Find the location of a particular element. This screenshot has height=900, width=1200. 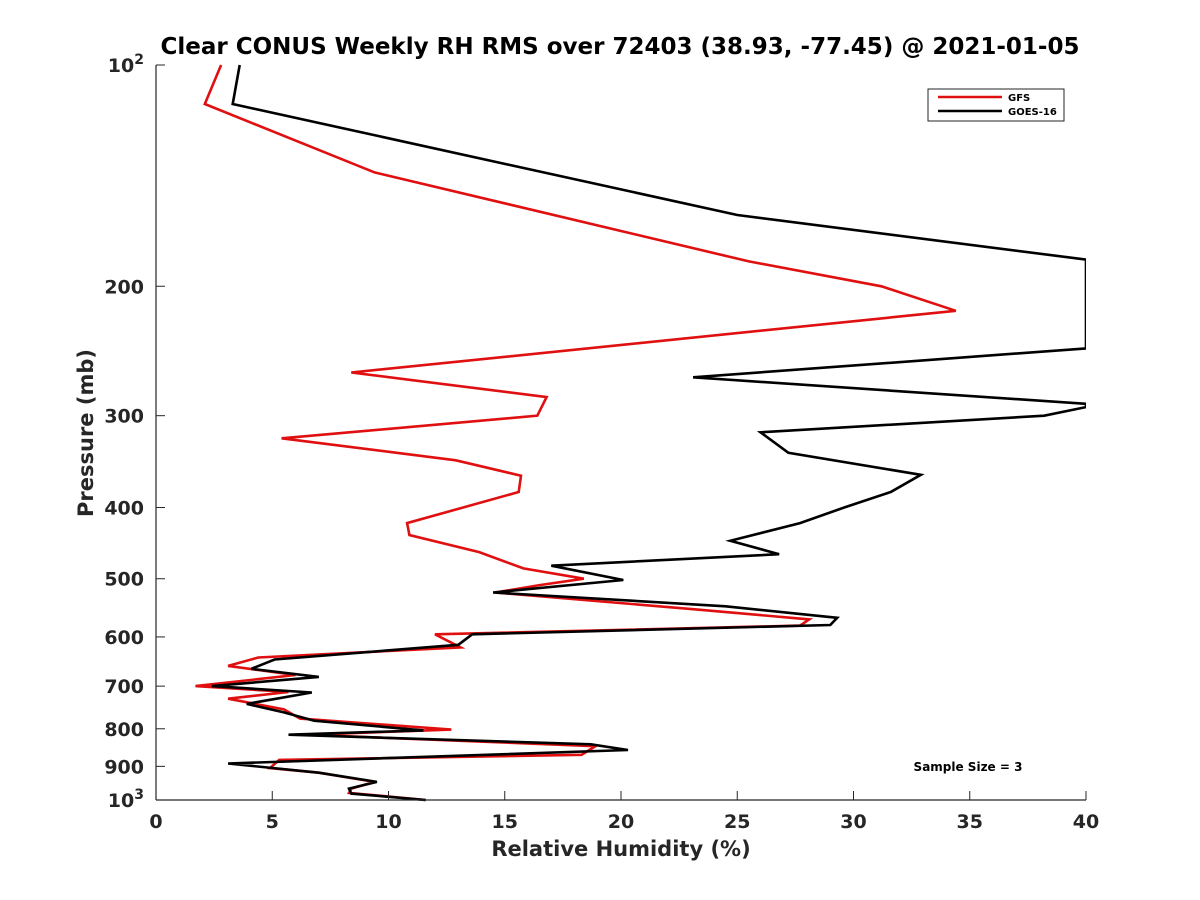

x-tick-label: 40 is located at coordinates (1086, 822).